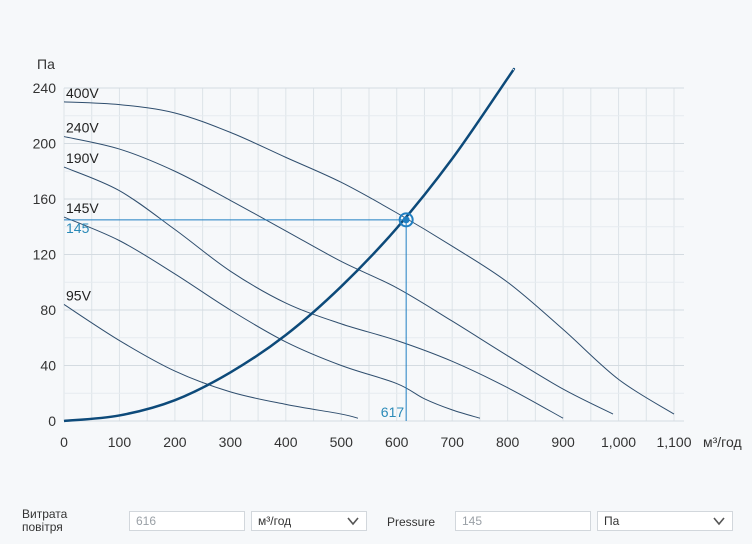  Describe the element at coordinates (187, 521) in the screenshot. I see `airflow-input: 616` at that location.